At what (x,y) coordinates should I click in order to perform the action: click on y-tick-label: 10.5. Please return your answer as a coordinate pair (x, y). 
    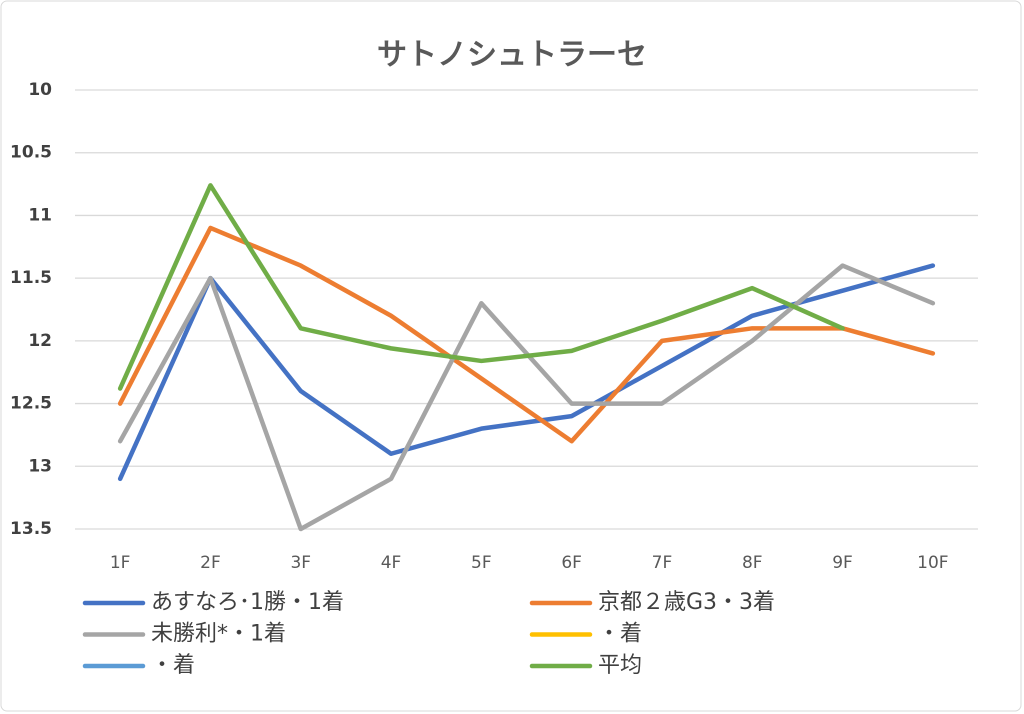
    Looking at the image, I should click on (31, 153).